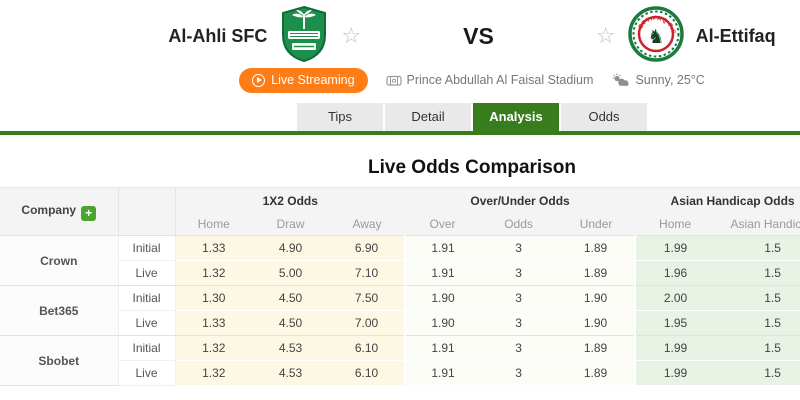 This screenshot has width=800, height=400. I want to click on odds-type-header, so click(147, 211).